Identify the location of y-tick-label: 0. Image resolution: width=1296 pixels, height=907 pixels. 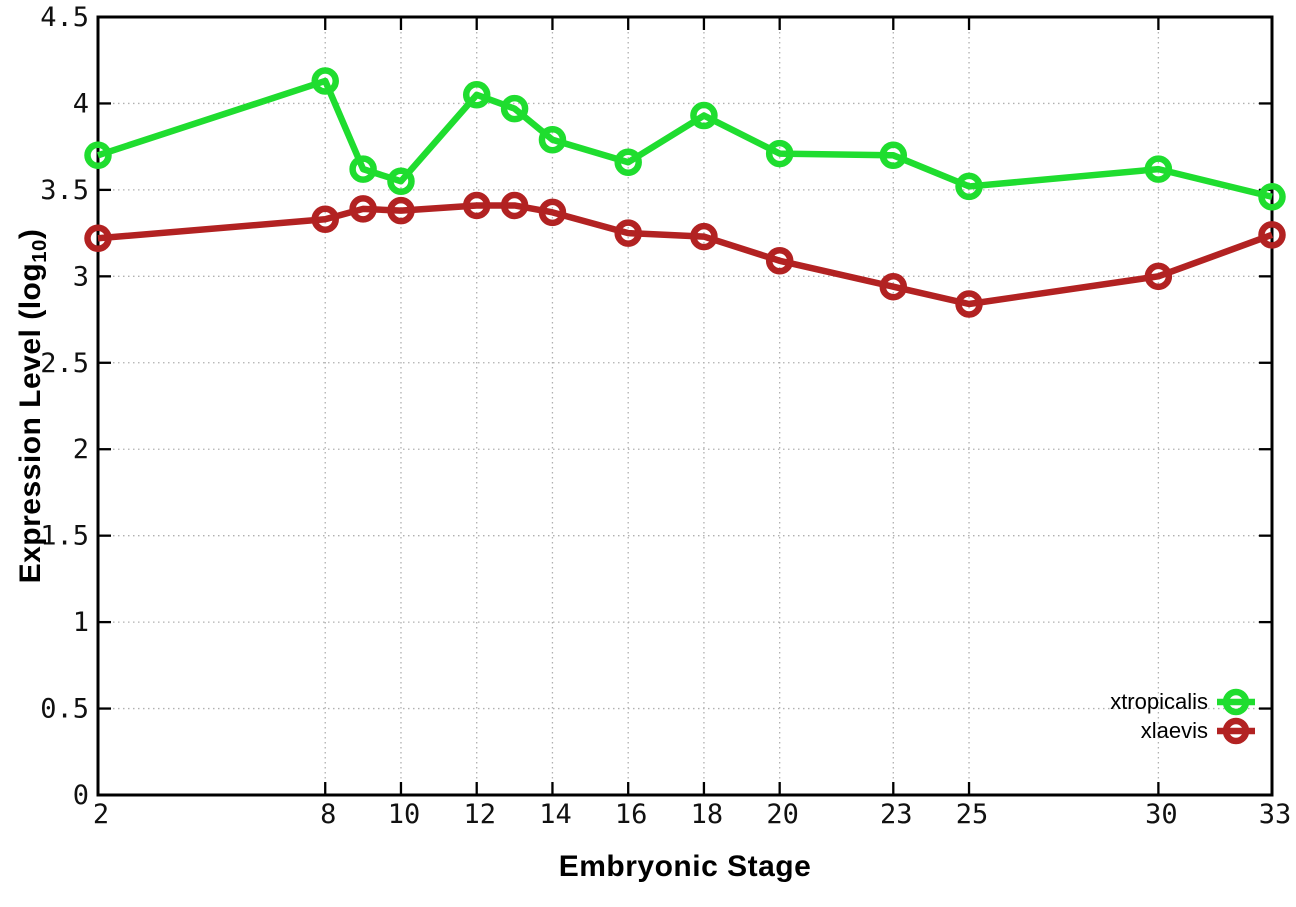
(81, 795).